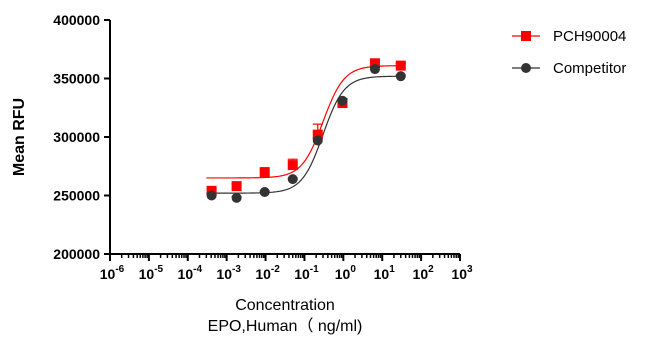 This screenshot has height=338, width=649. What do you see at coordinates (286, 268) in the screenshot?
I see `x-ticks: 10⁻⁶ 10⁻⁵ 10⁻⁴ 10⁻³ 10⁻² 10⁻¹ 10⁰ 10¹ 10² 10³` at bounding box center [286, 268].